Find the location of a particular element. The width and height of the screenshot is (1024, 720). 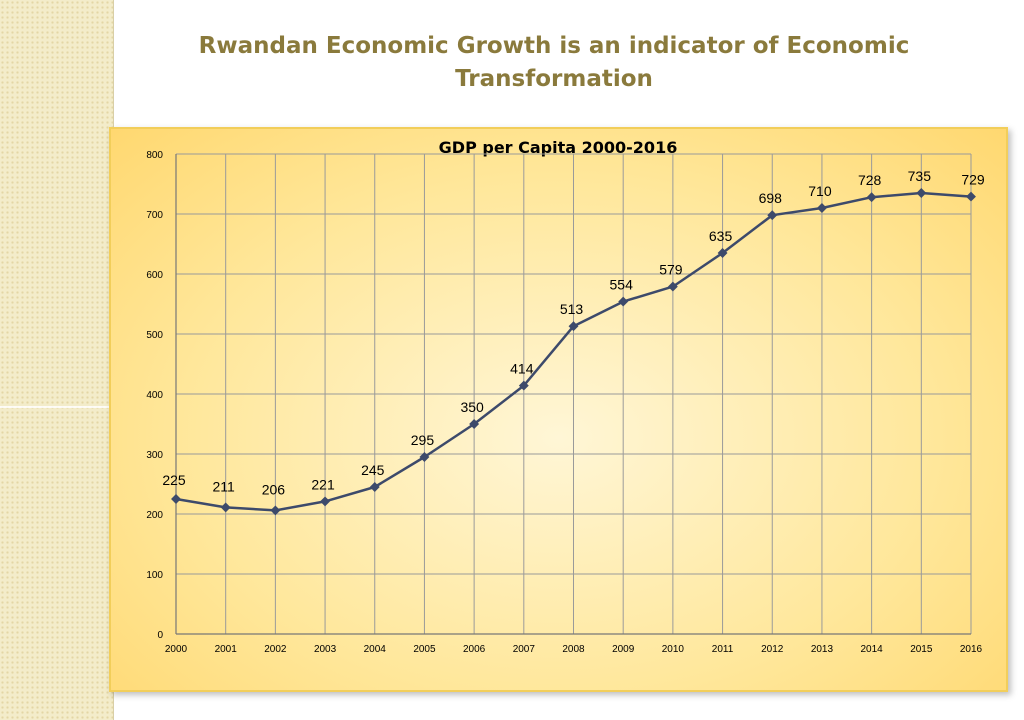

x-tick-label: 2011 is located at coordinates (723, 649).